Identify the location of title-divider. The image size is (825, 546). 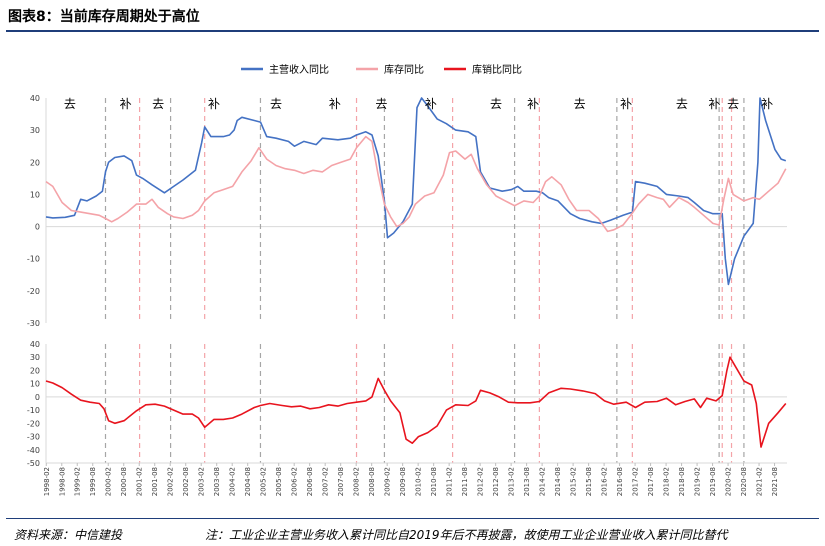
(412, 31).